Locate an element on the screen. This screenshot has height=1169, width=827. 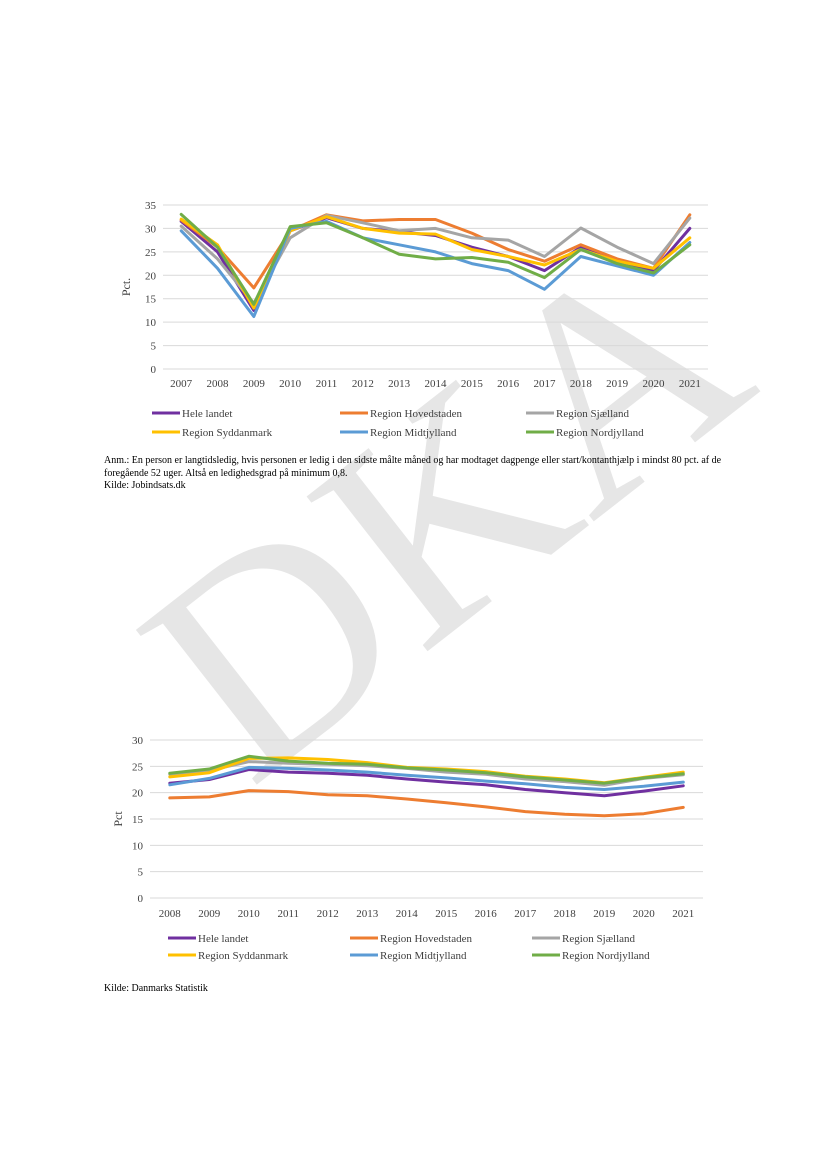
chart1-x-tick-label: 2021 is located at coordinates (690, 384).